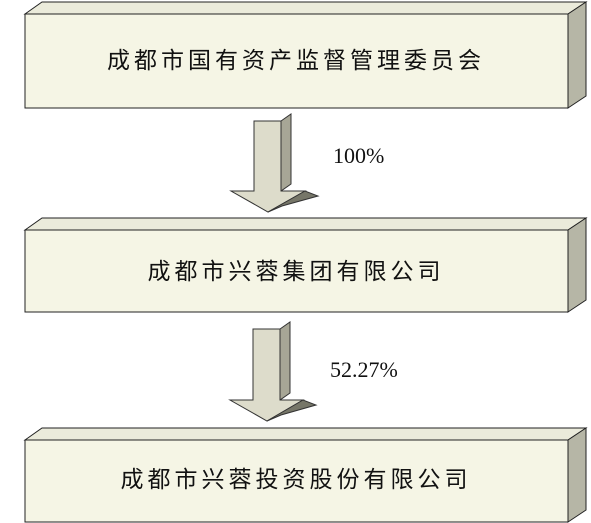 This screenshot has width=591, height=523. What do you see at coordinates (577, 55) in the screenshot?
I see `entity-box-sasac-side` at bounding box center [577, 55].